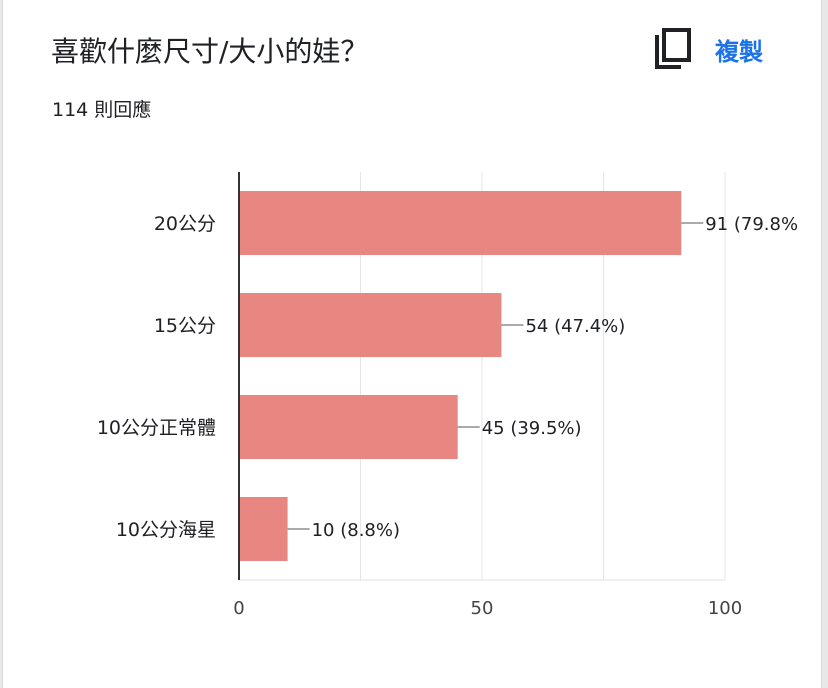 This screenshot has height=688, width=828. What do you see at coordinates (156, 428) in the screenshot?
I see `category-label: 10公分正常體` at bounding box center [156, 428].